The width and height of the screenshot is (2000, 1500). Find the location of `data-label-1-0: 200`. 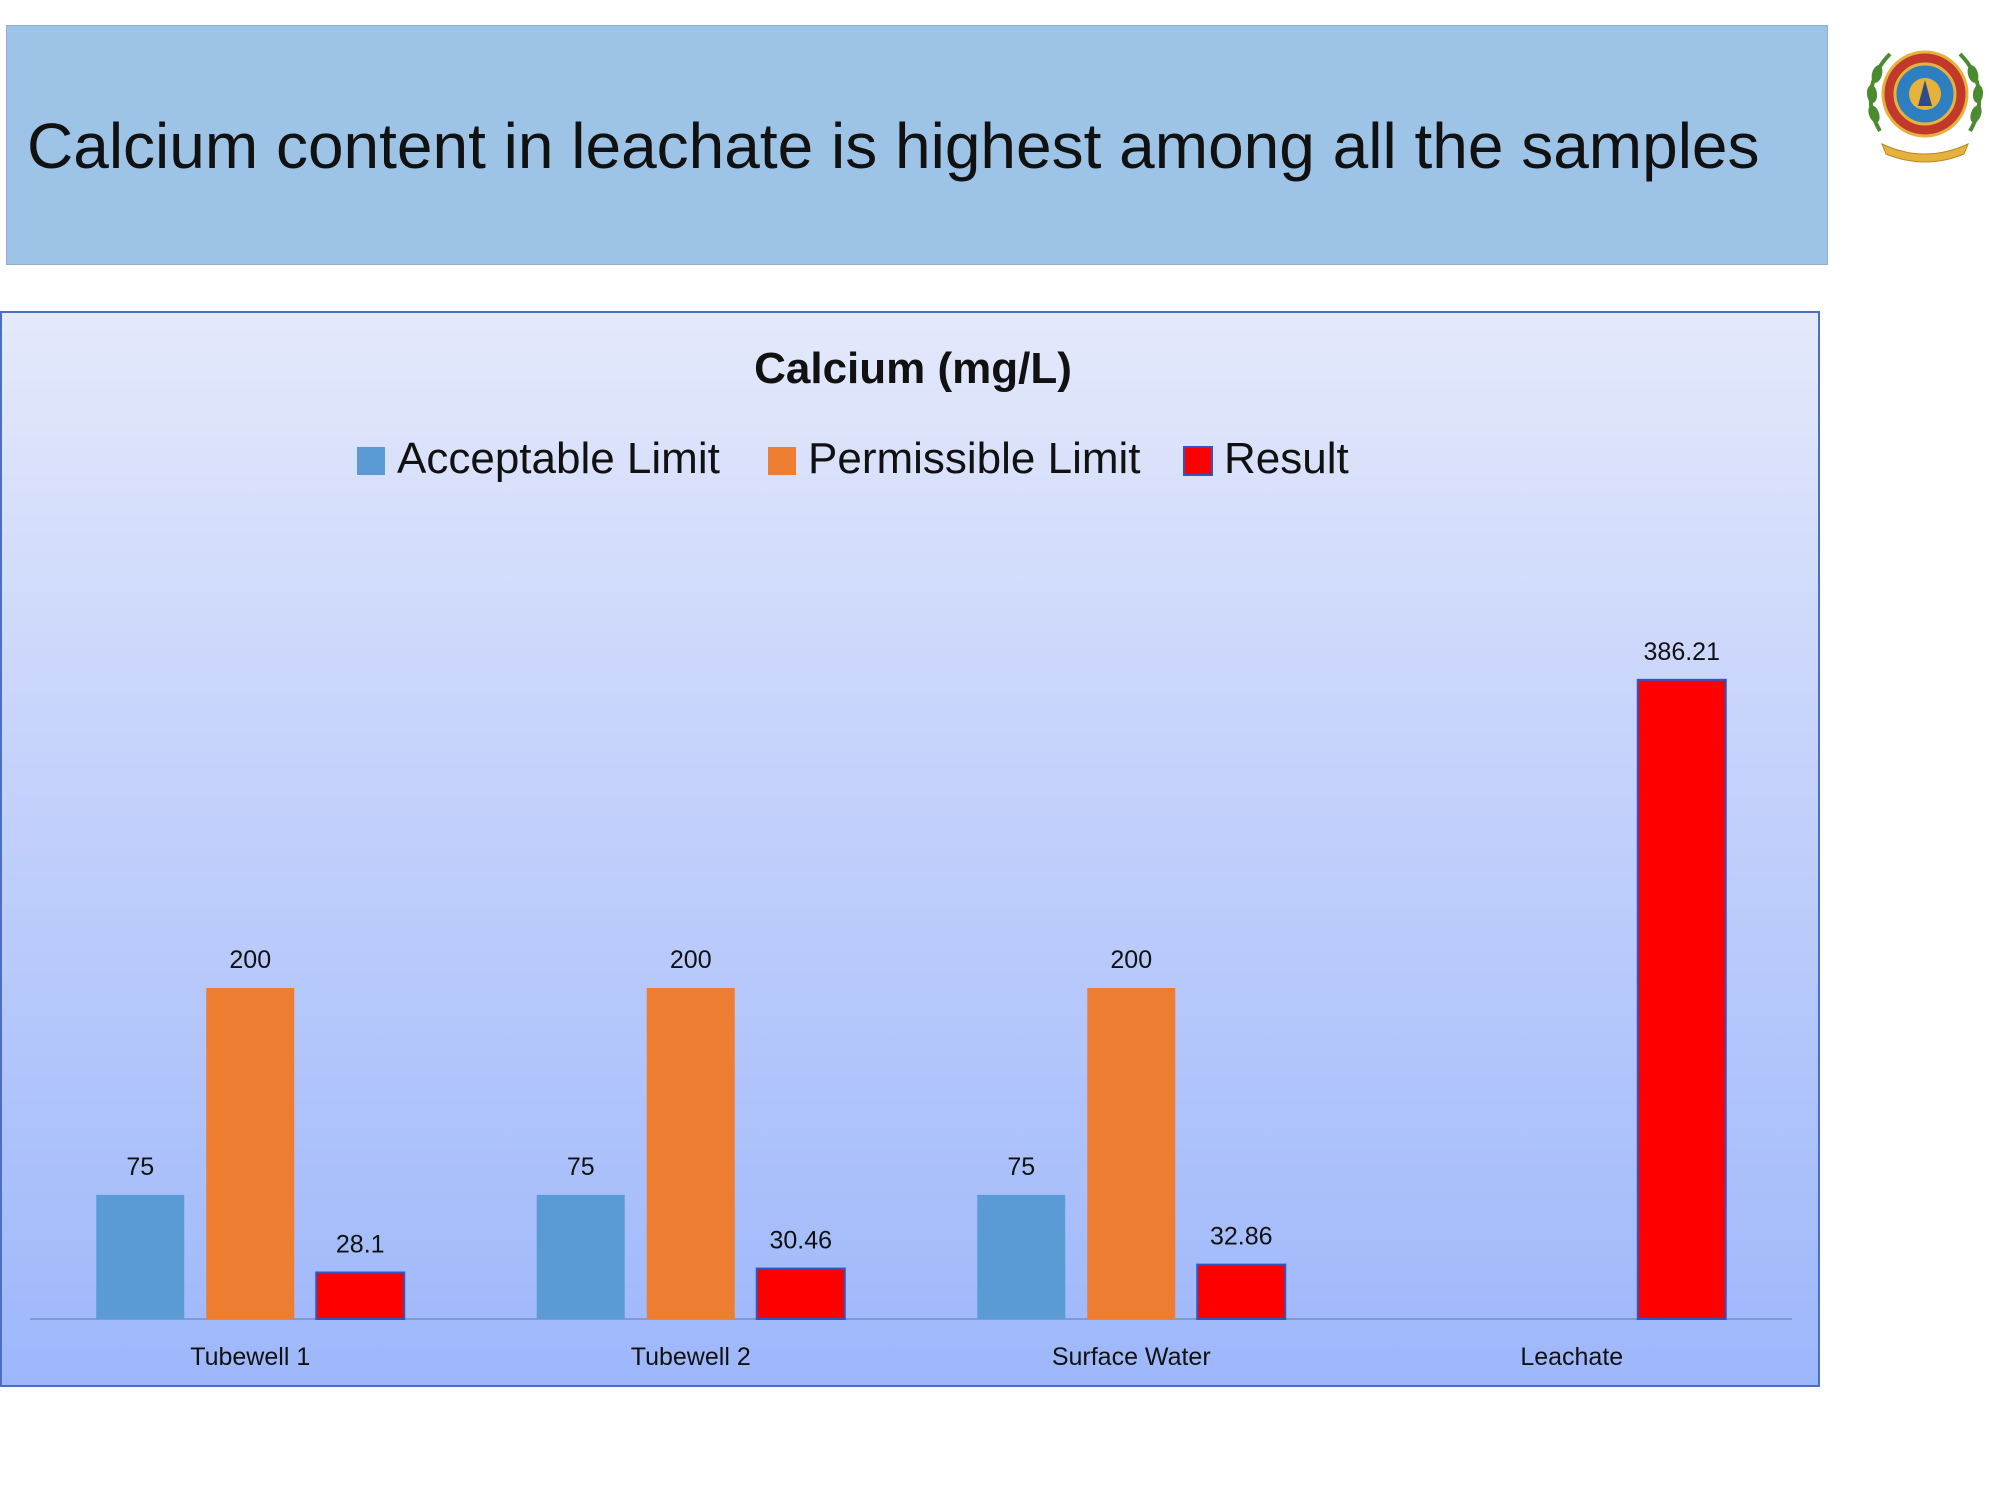

data-label-1-0: 200 is located at coordinates (250, 960).